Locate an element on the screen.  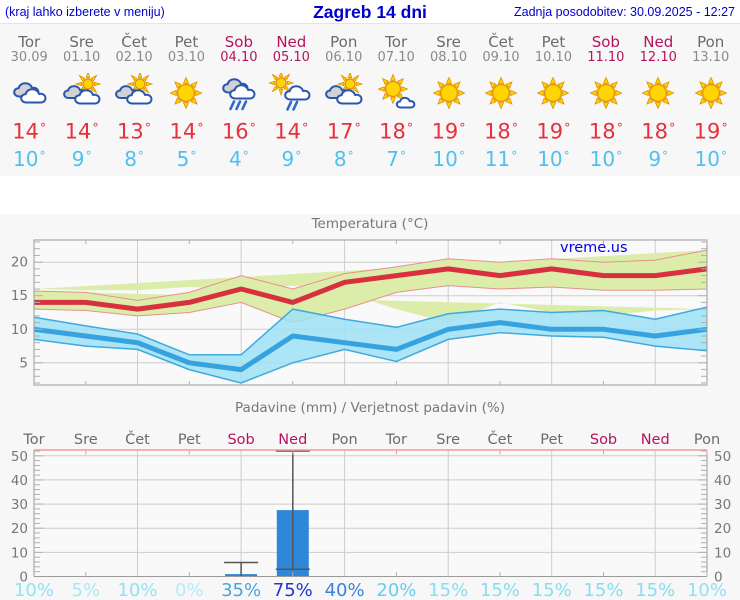
day-column: Sre 08.10 19° 10° is located at coordinates (448, 100).